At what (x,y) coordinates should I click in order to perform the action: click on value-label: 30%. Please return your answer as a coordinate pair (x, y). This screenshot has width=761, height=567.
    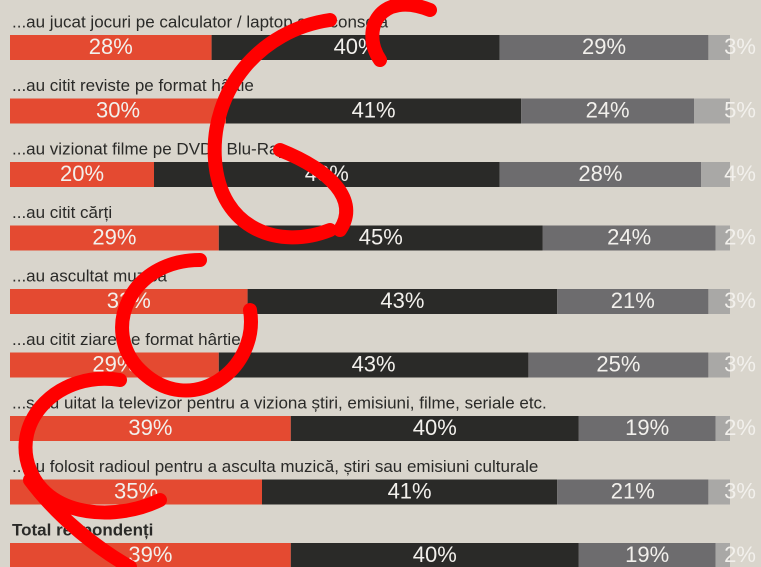
    Looking at the image, I should click on (118, 109).